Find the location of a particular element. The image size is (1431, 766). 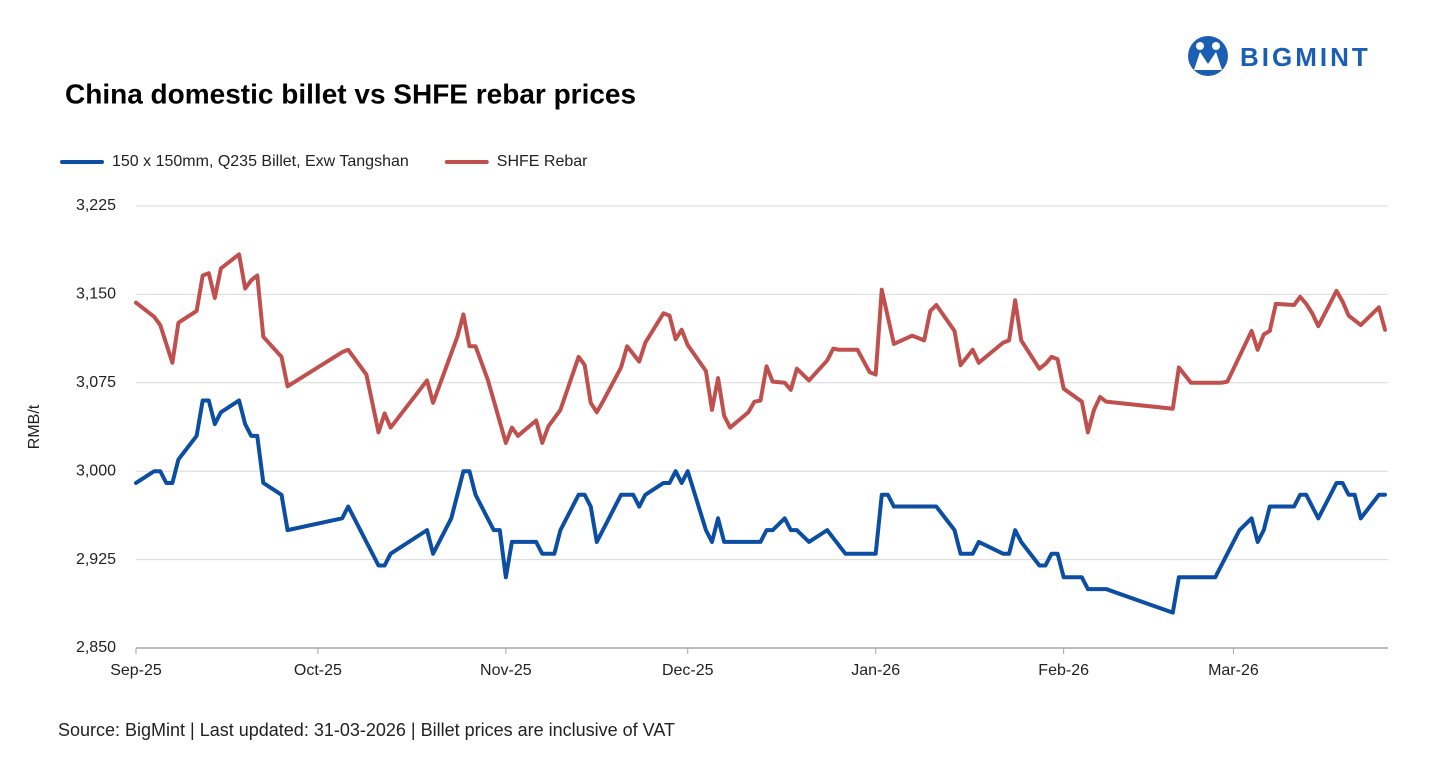

y-axis-label: RMB/t is located at coordinates (34, 426).